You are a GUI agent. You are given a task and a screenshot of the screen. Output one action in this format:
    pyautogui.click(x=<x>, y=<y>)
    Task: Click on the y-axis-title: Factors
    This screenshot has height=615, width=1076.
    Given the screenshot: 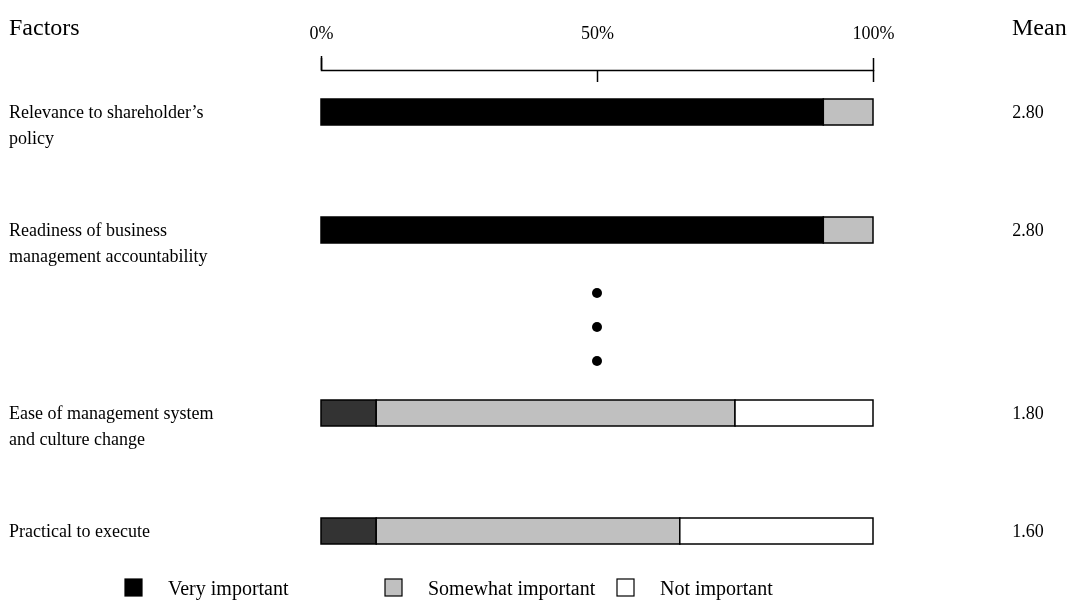 What is the action you would take?
    pyautogui.click(x=44, y=27)
    